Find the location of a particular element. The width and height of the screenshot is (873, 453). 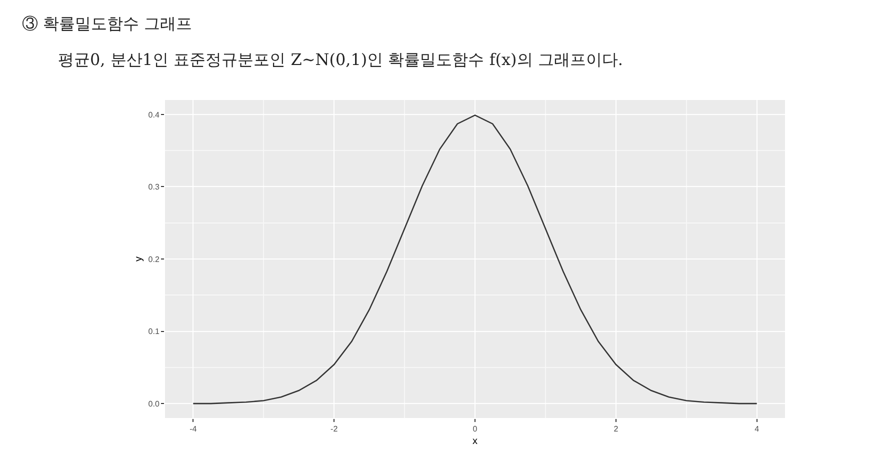

chart-title: ③ 확률밀도함수 그래프 is located at coordinates (107, 24).